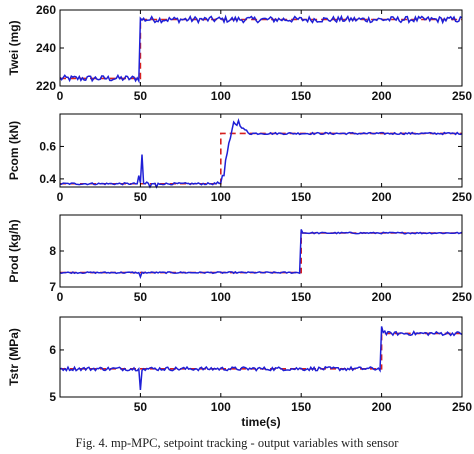 Image resolution: width=474 pixels, height=454 pixels. Describe the element at coordinates (46, 10) in the screenshot. I see `y-tick-label: 260` at that location.